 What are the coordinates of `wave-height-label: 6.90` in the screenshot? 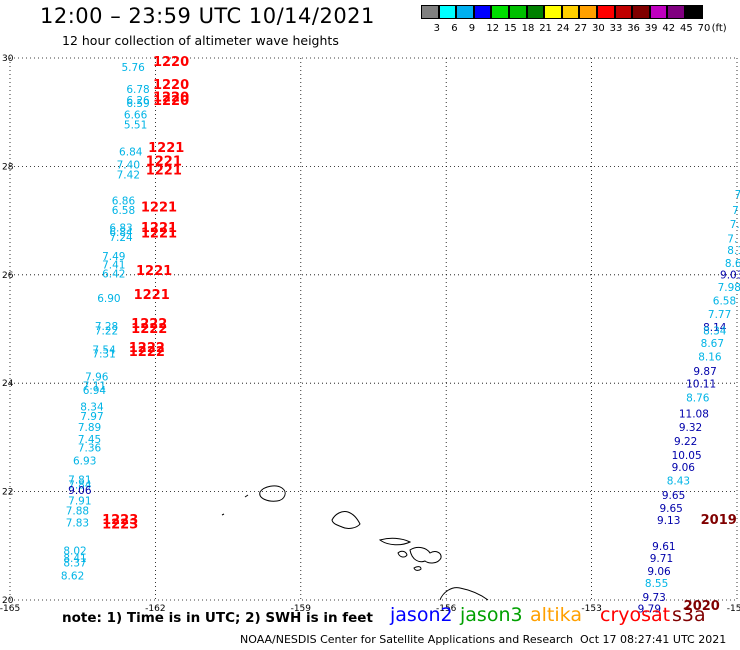 It's located at (108, 299).